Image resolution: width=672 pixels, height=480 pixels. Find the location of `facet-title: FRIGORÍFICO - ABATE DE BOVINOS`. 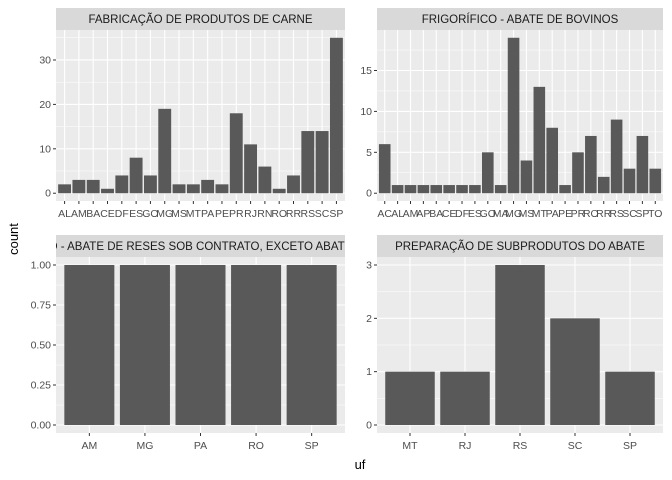

facet-title: FRIGORÍFICO - ABATE DE BOVINOS is located at coordinates (520, 19).